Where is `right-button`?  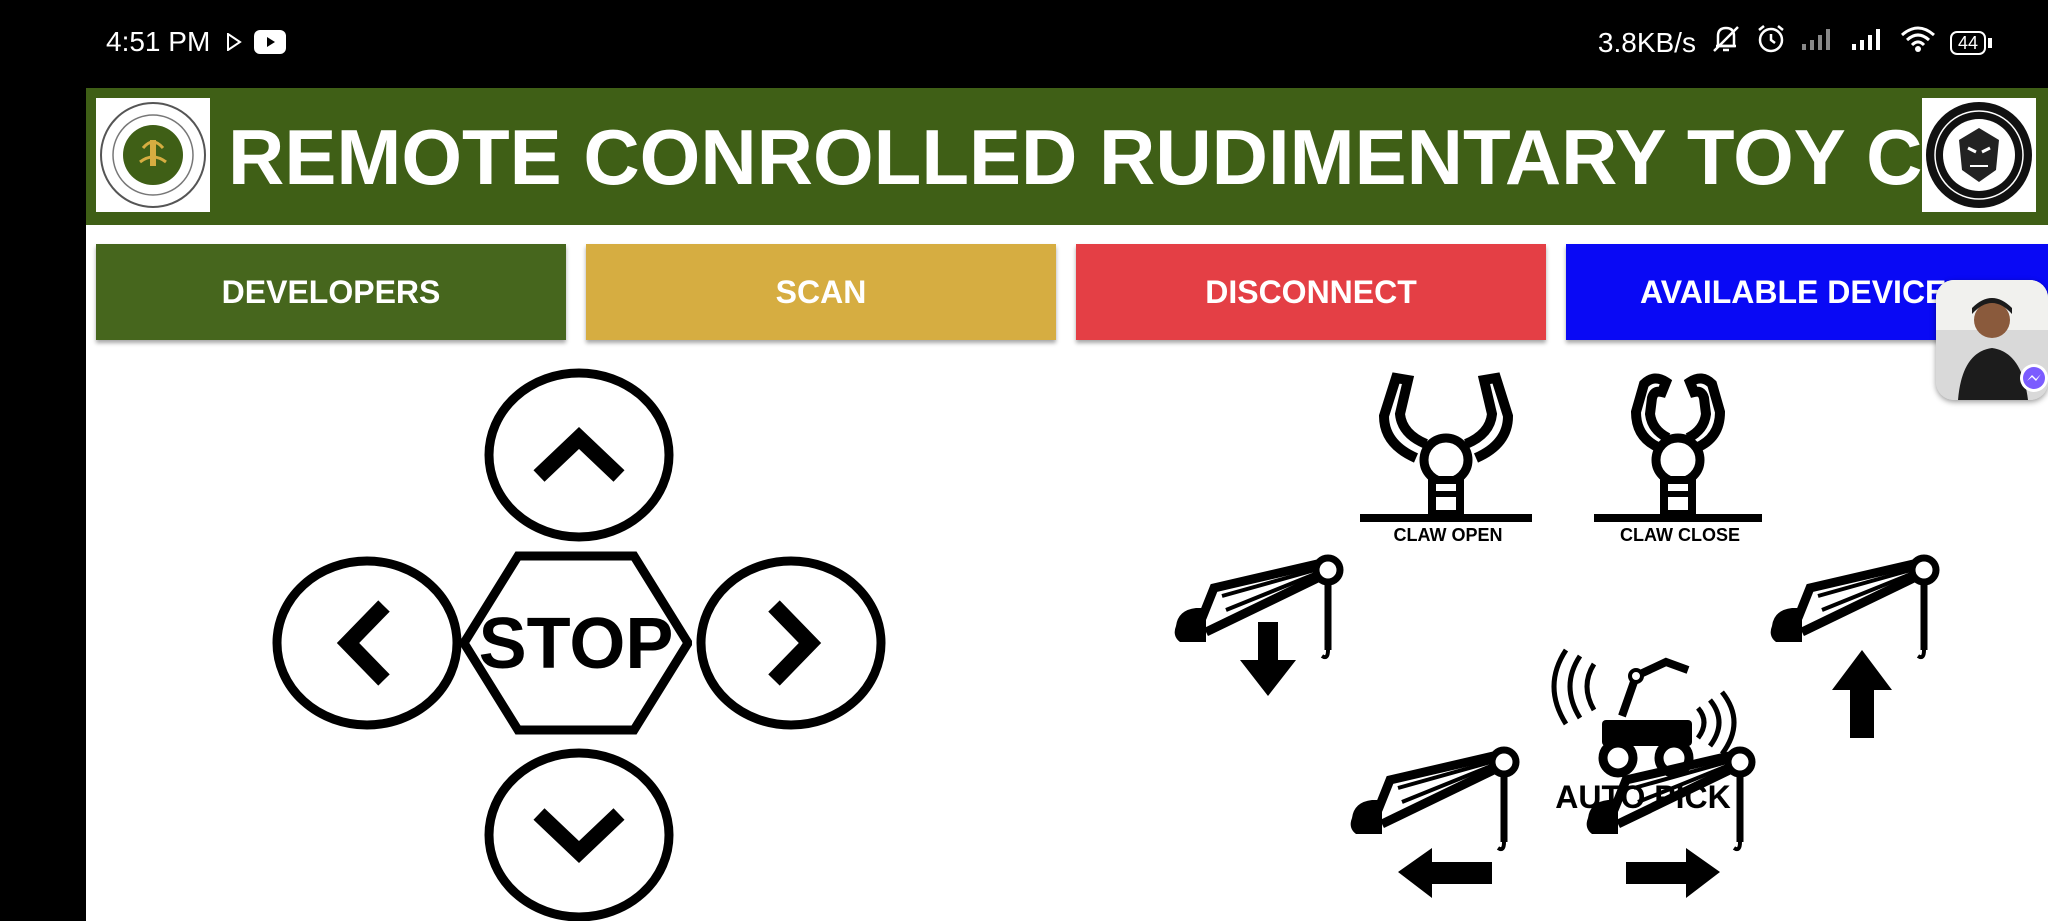
right-button is located at coordinates (791, 643).